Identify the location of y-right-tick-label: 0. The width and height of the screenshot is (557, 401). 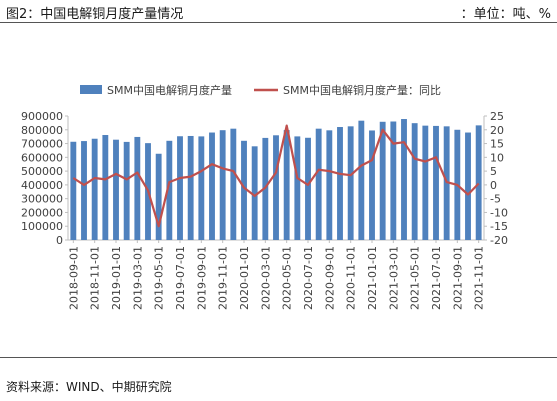
(493, 185).